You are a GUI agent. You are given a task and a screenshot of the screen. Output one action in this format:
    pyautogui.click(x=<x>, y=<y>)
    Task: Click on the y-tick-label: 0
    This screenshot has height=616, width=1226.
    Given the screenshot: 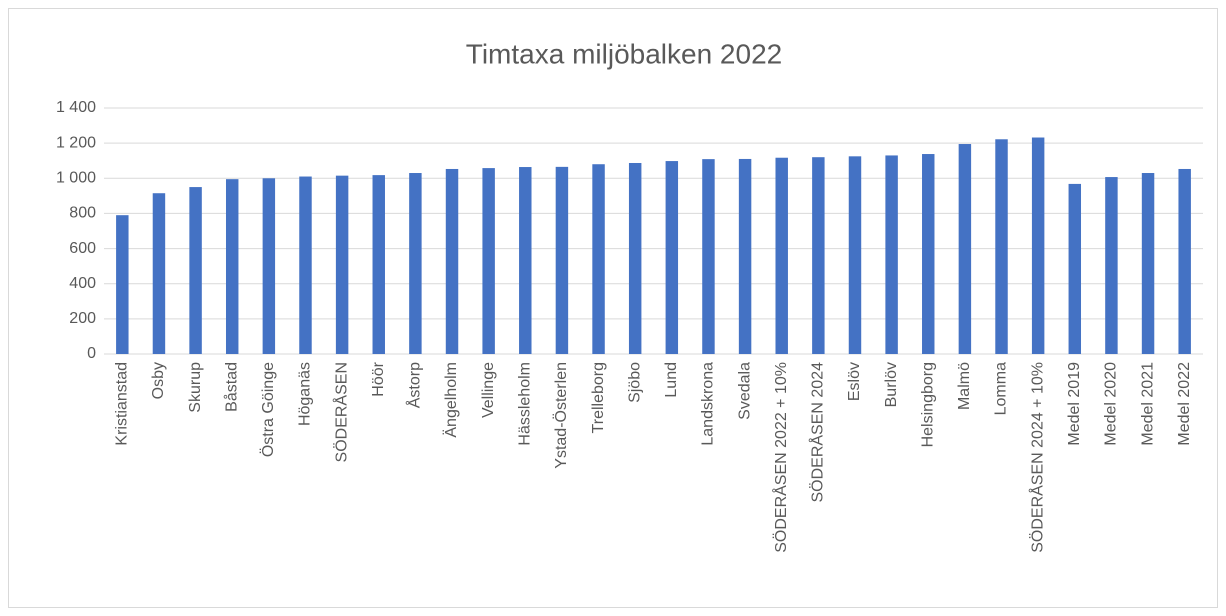 What is the action you would take?
    pyautogui.click(x=91, y=353)
    